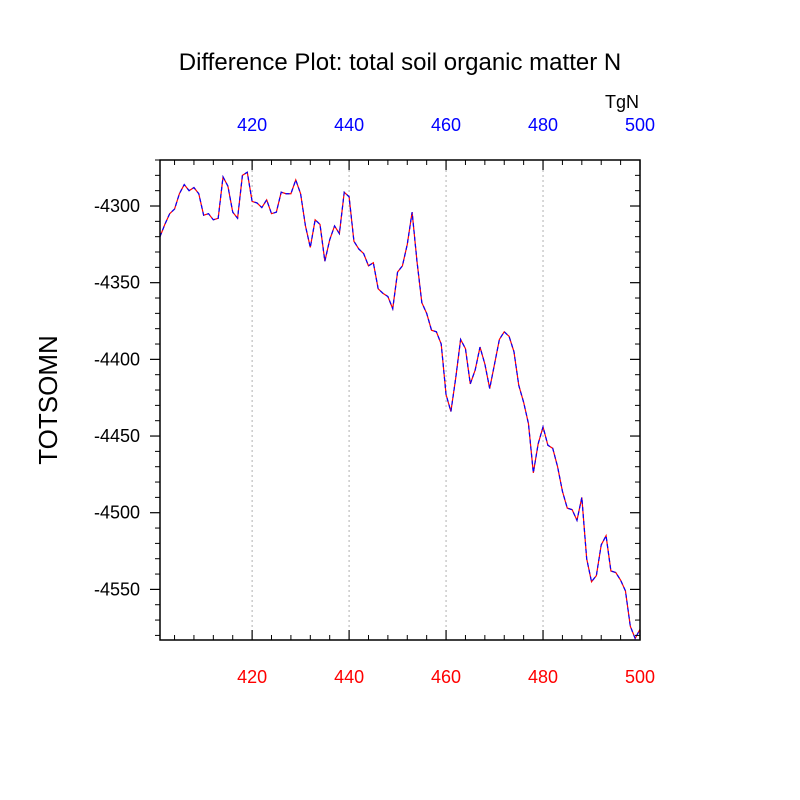  Describe the element at coordinates (543, 125) in the screenshot. I see `x-tick-label-top: 480` at that location.